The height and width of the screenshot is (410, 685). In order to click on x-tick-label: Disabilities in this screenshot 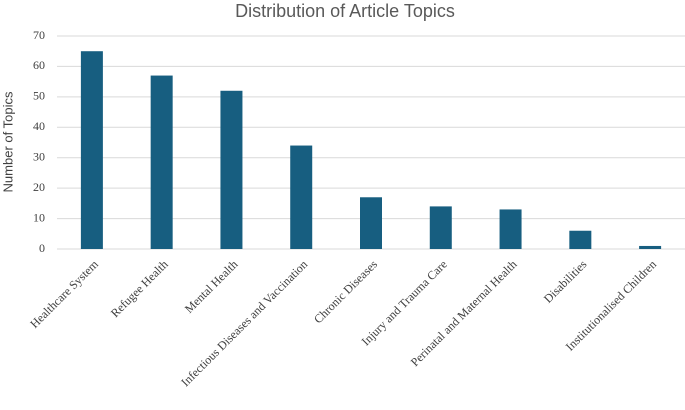, I will do `click(565, 281)`.